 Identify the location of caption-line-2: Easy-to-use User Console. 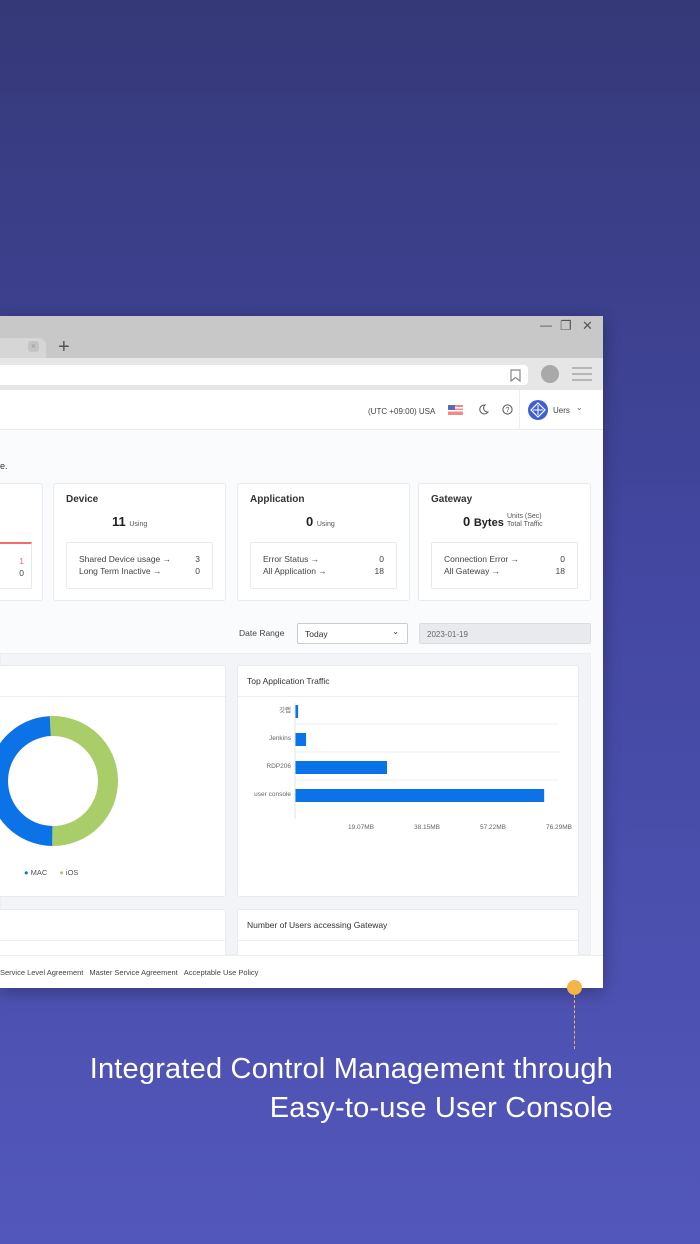
(441, 1108).